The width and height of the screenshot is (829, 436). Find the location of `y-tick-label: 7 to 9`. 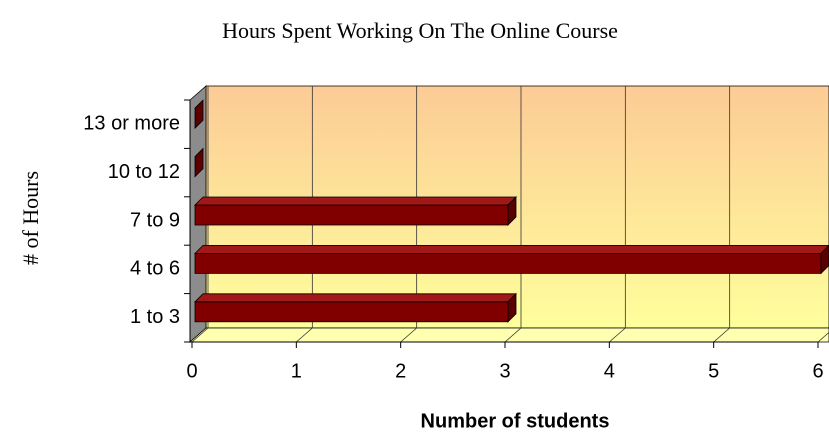

y-tick-label: 7 to 9 is located at coordinates (155, 220).